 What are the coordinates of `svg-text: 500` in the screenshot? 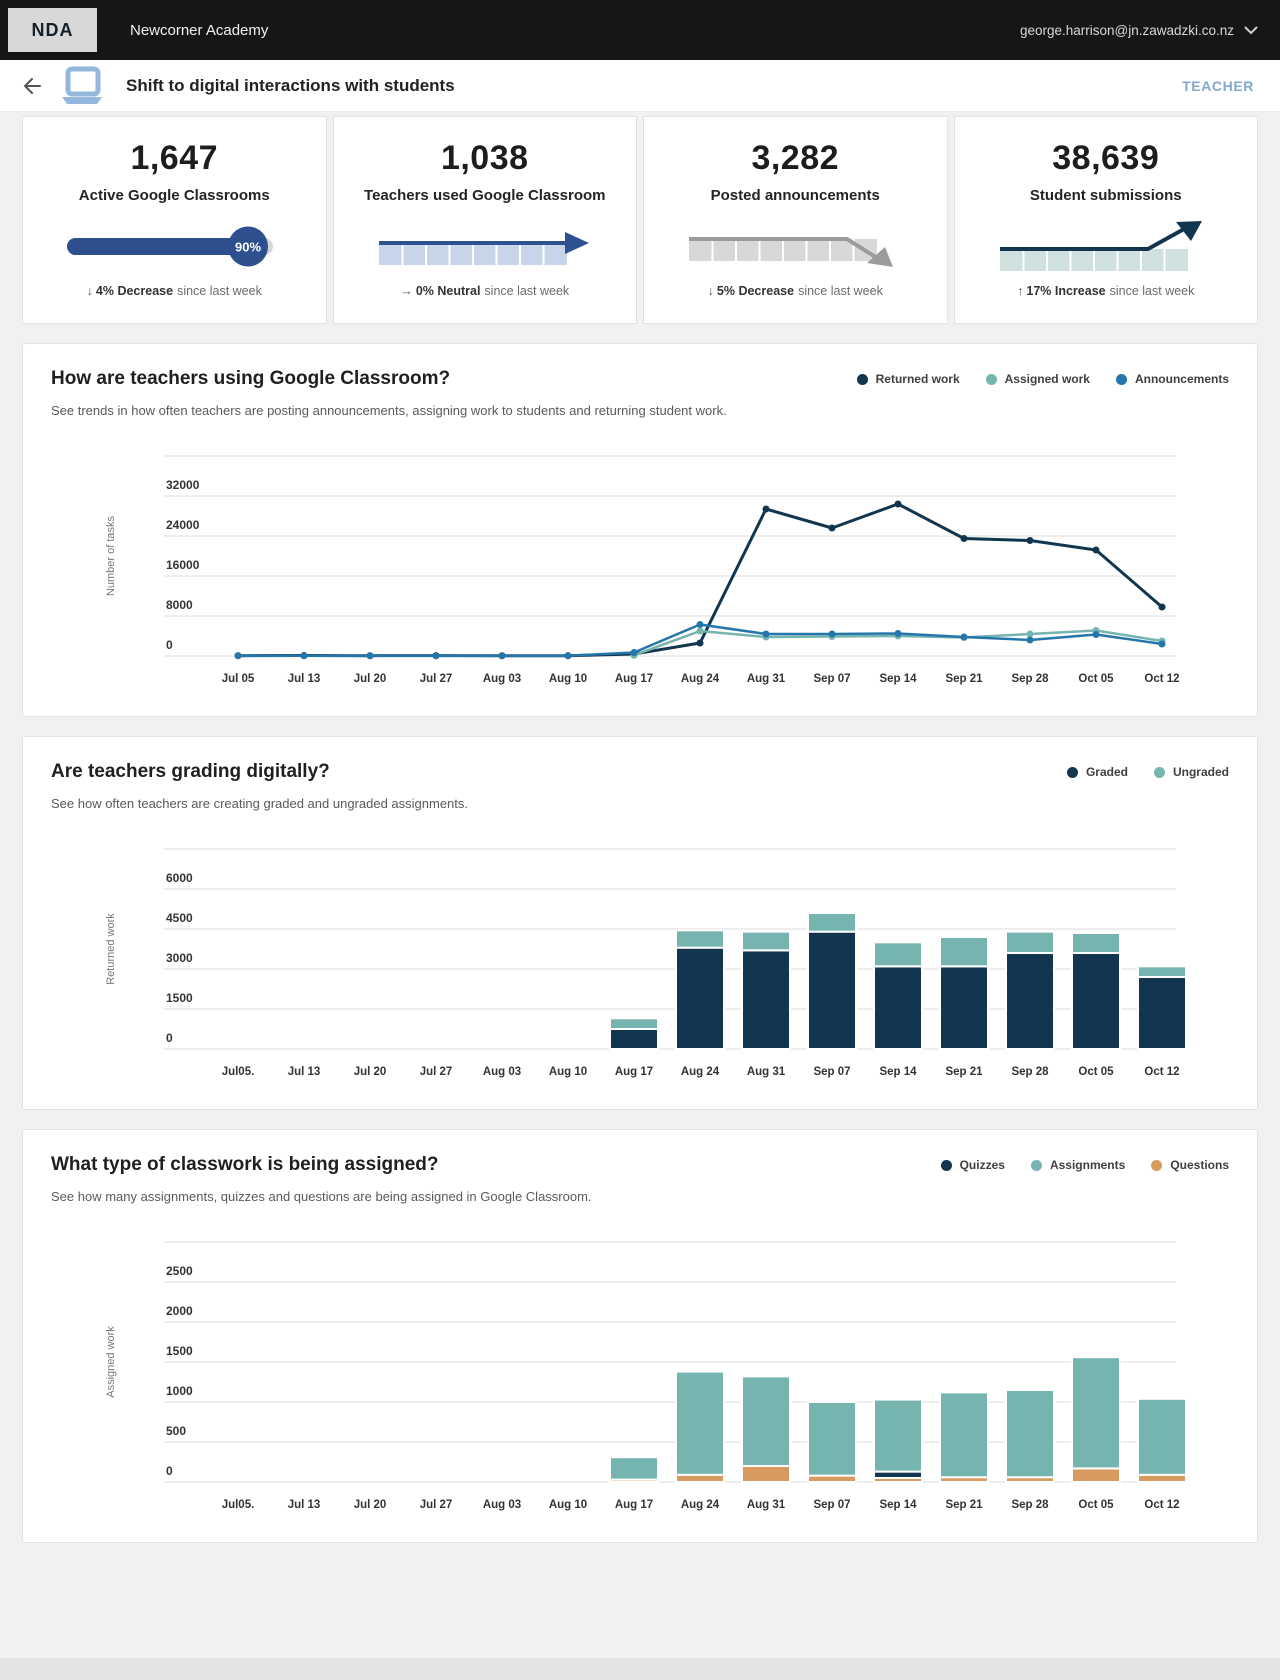 It's located at (176, 1431).